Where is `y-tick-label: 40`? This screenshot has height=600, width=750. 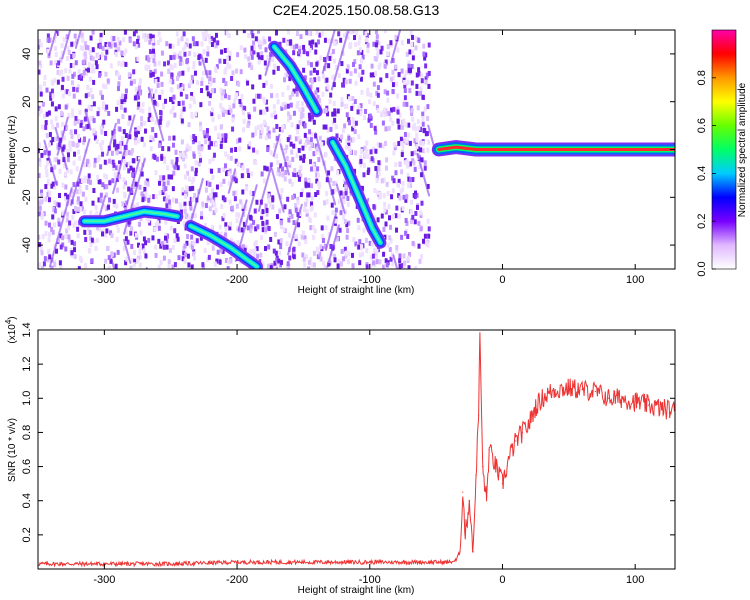
y-tick-label: 40 is located at coordinates (27, 54).